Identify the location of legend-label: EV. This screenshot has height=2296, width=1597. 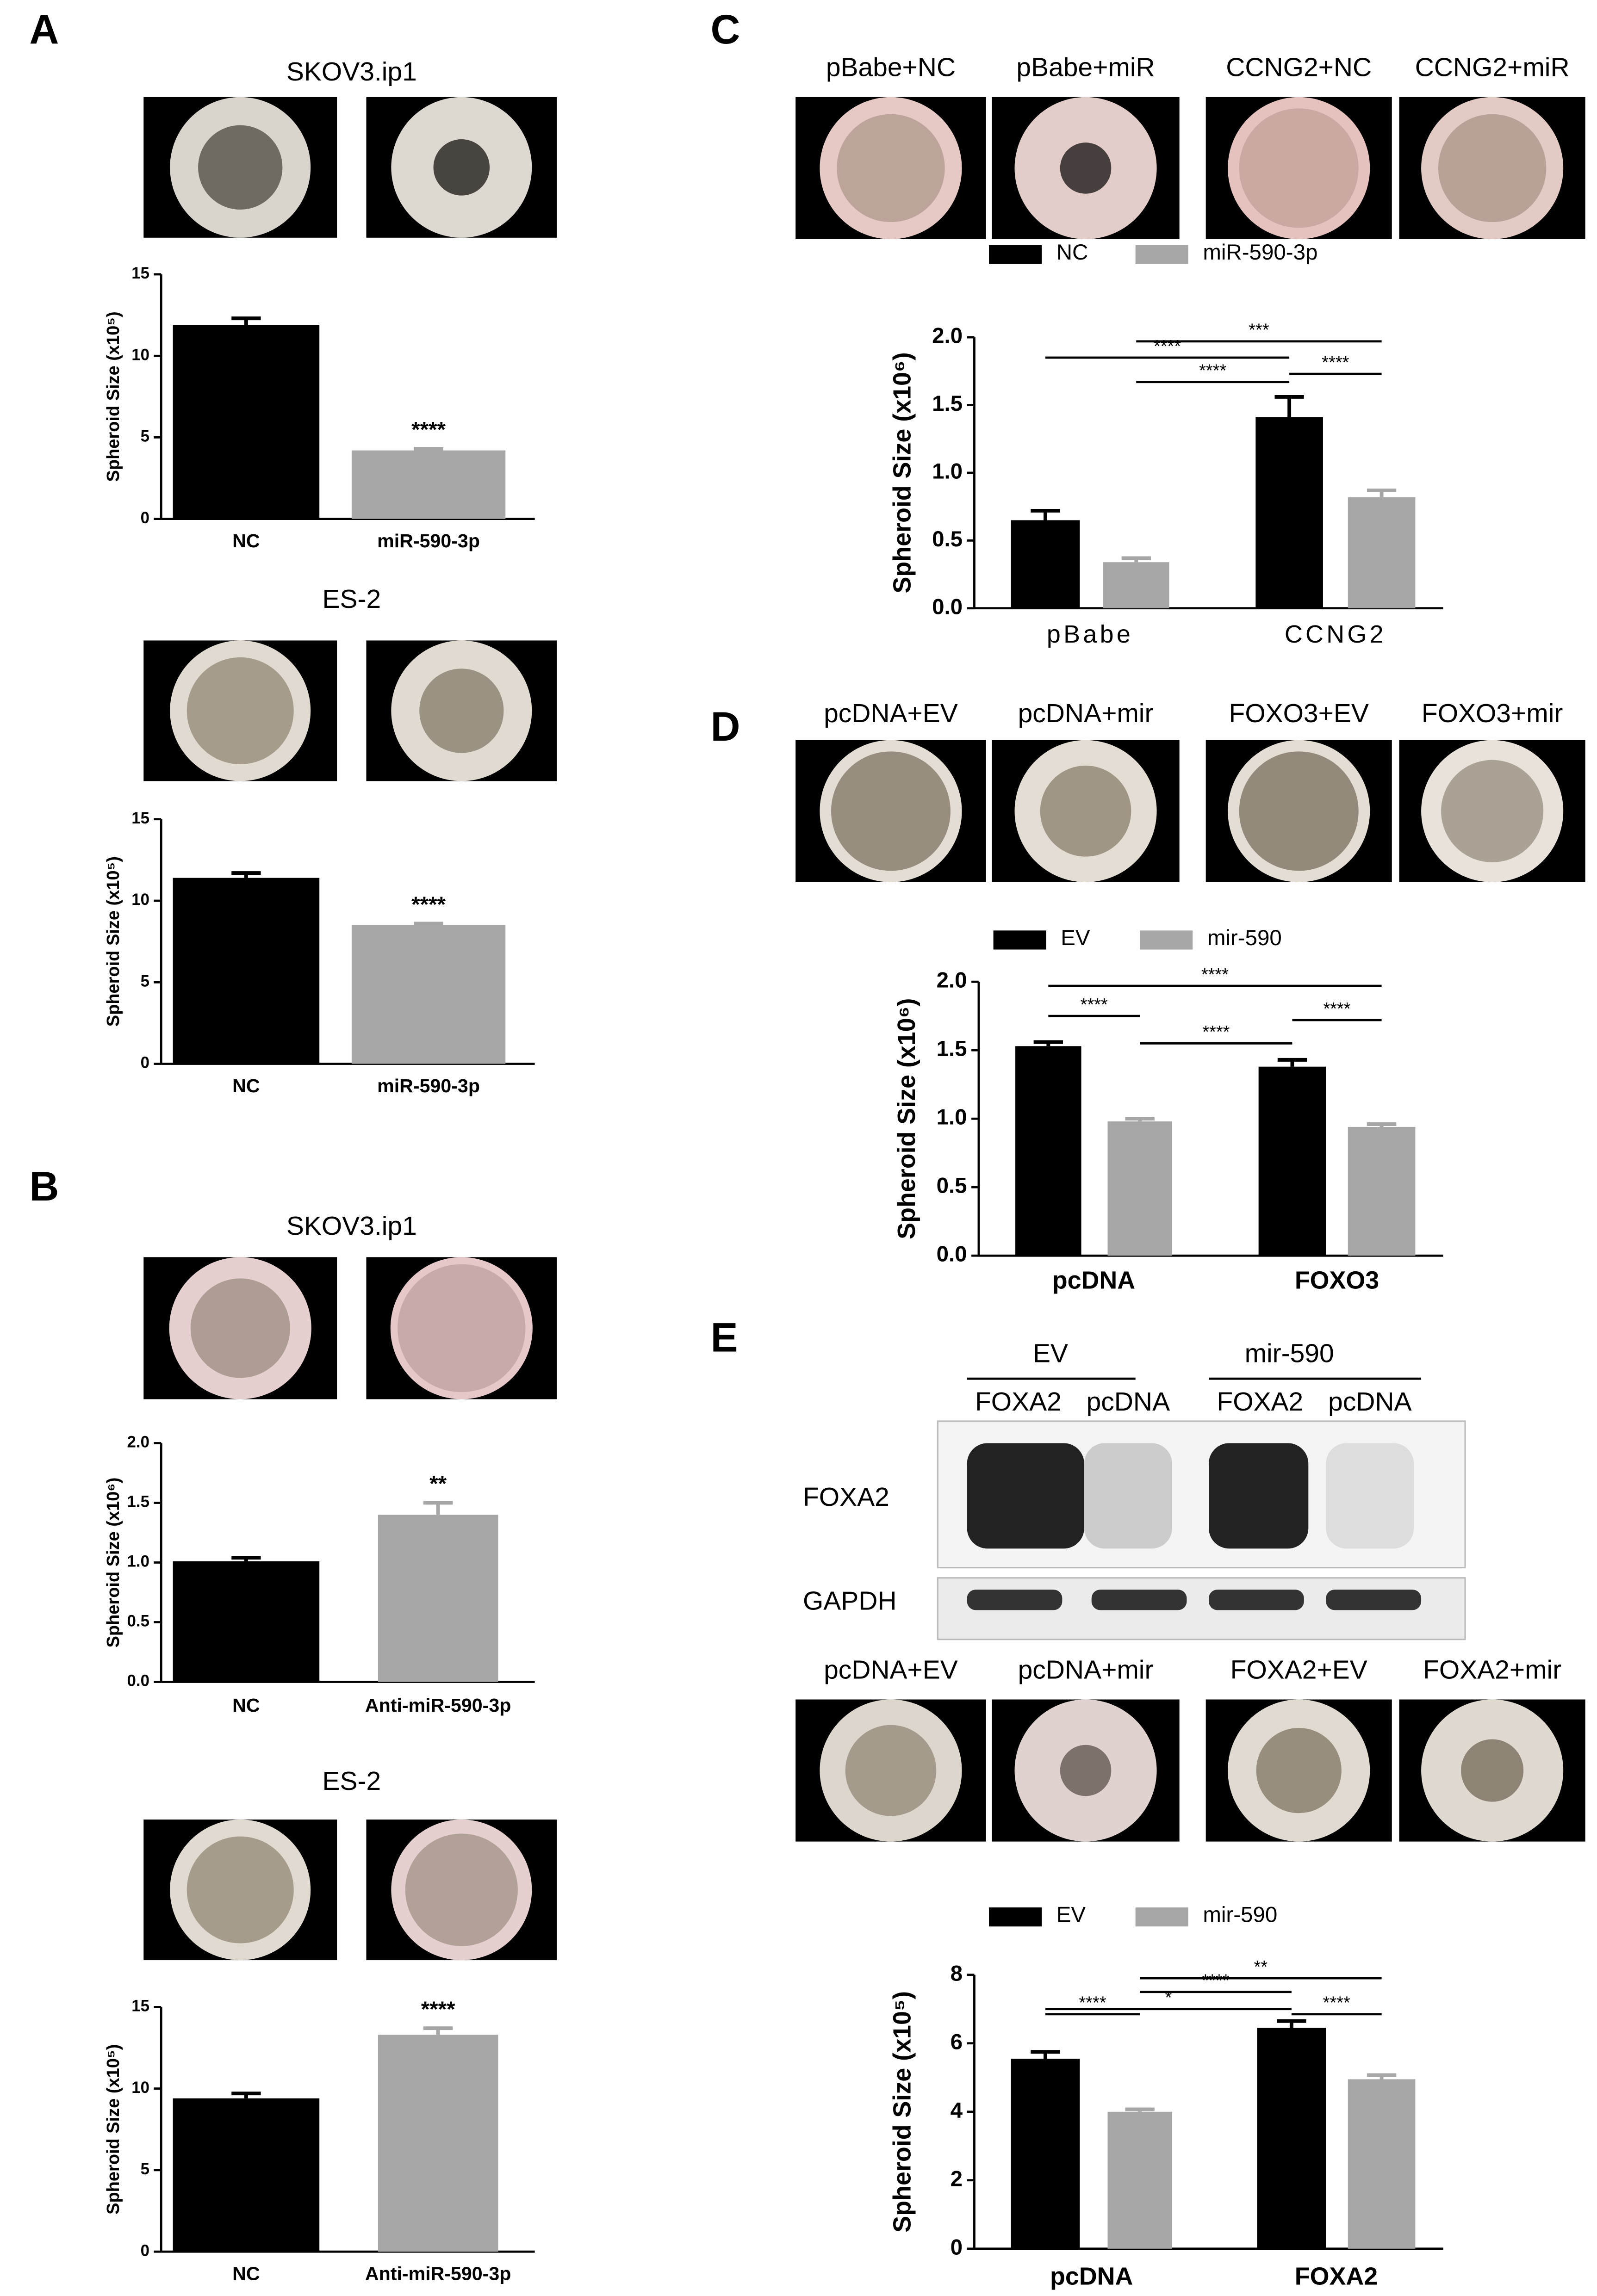
(1071, 1915).